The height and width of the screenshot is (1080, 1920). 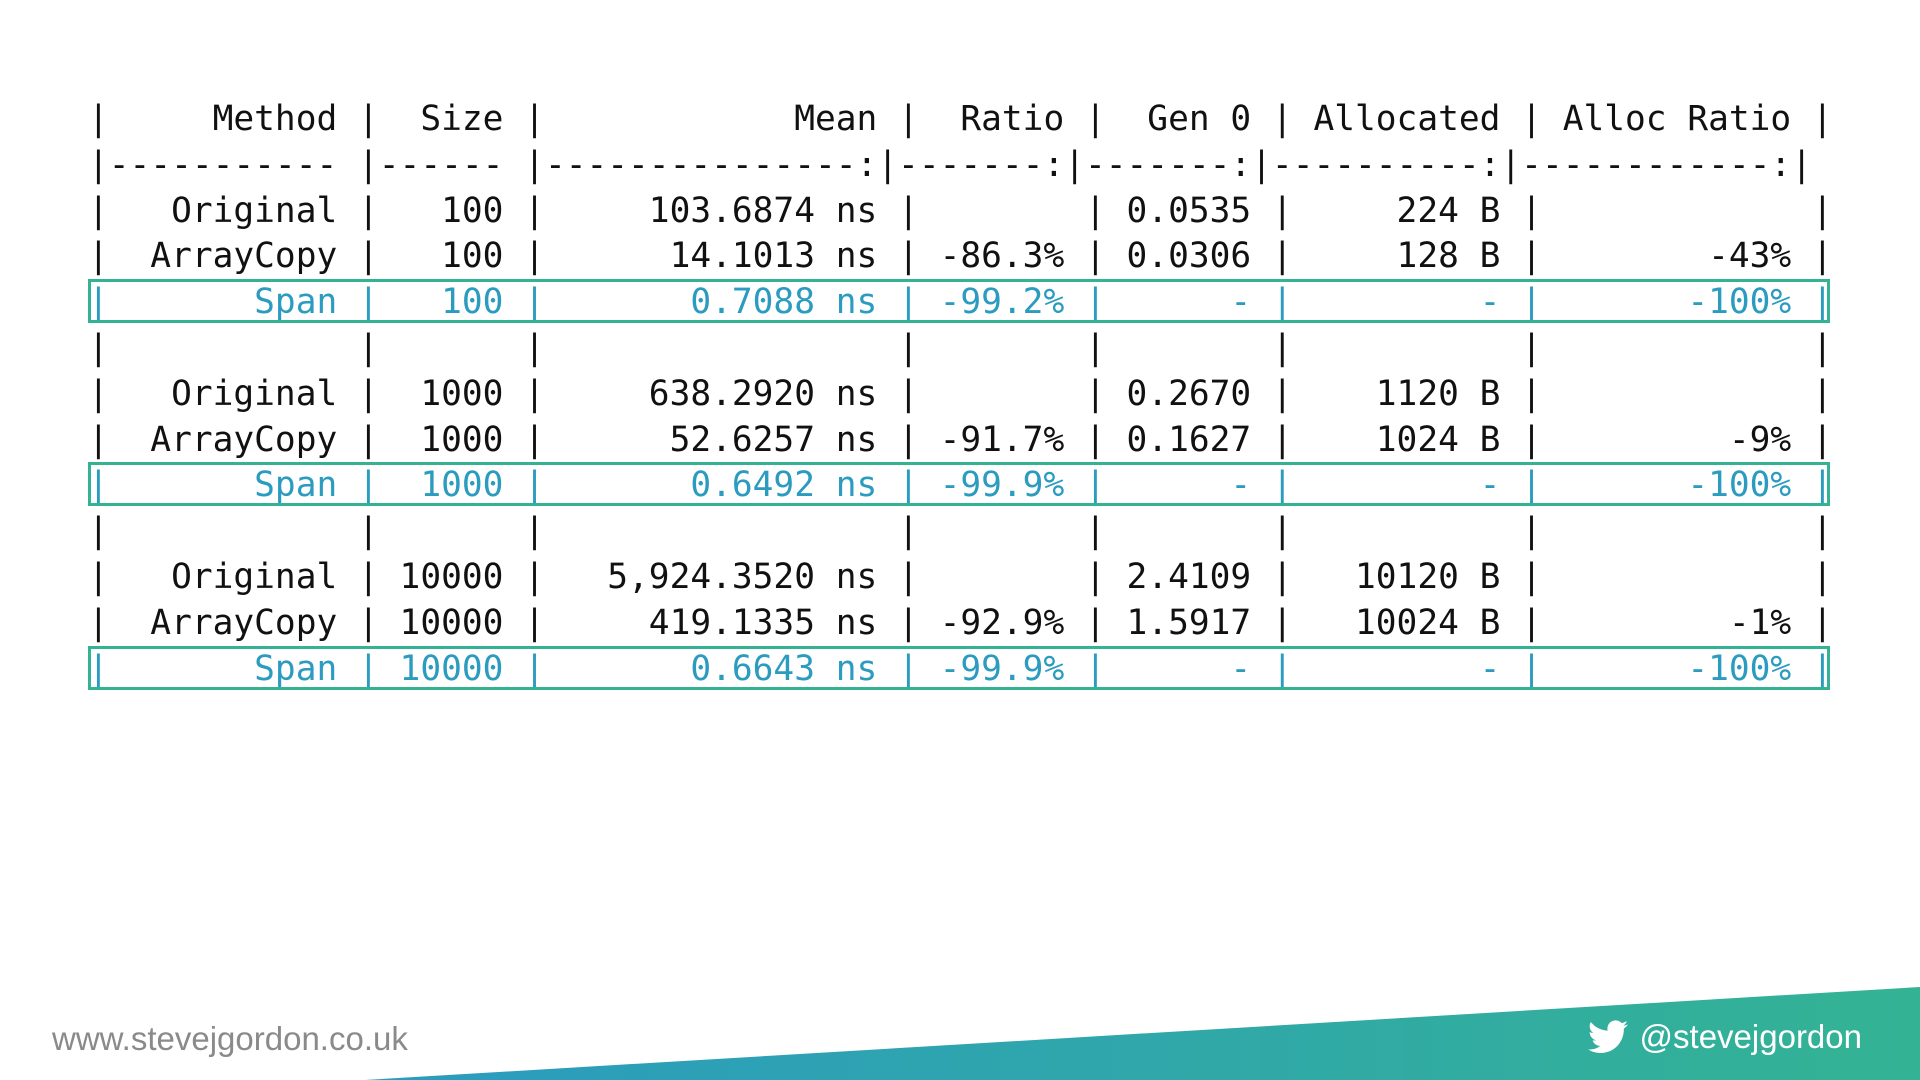 What do you see at coordinates (1142, 1033) in the screenshot?
I see `footer-gradient-band` at bounding box center [1142, 1033].